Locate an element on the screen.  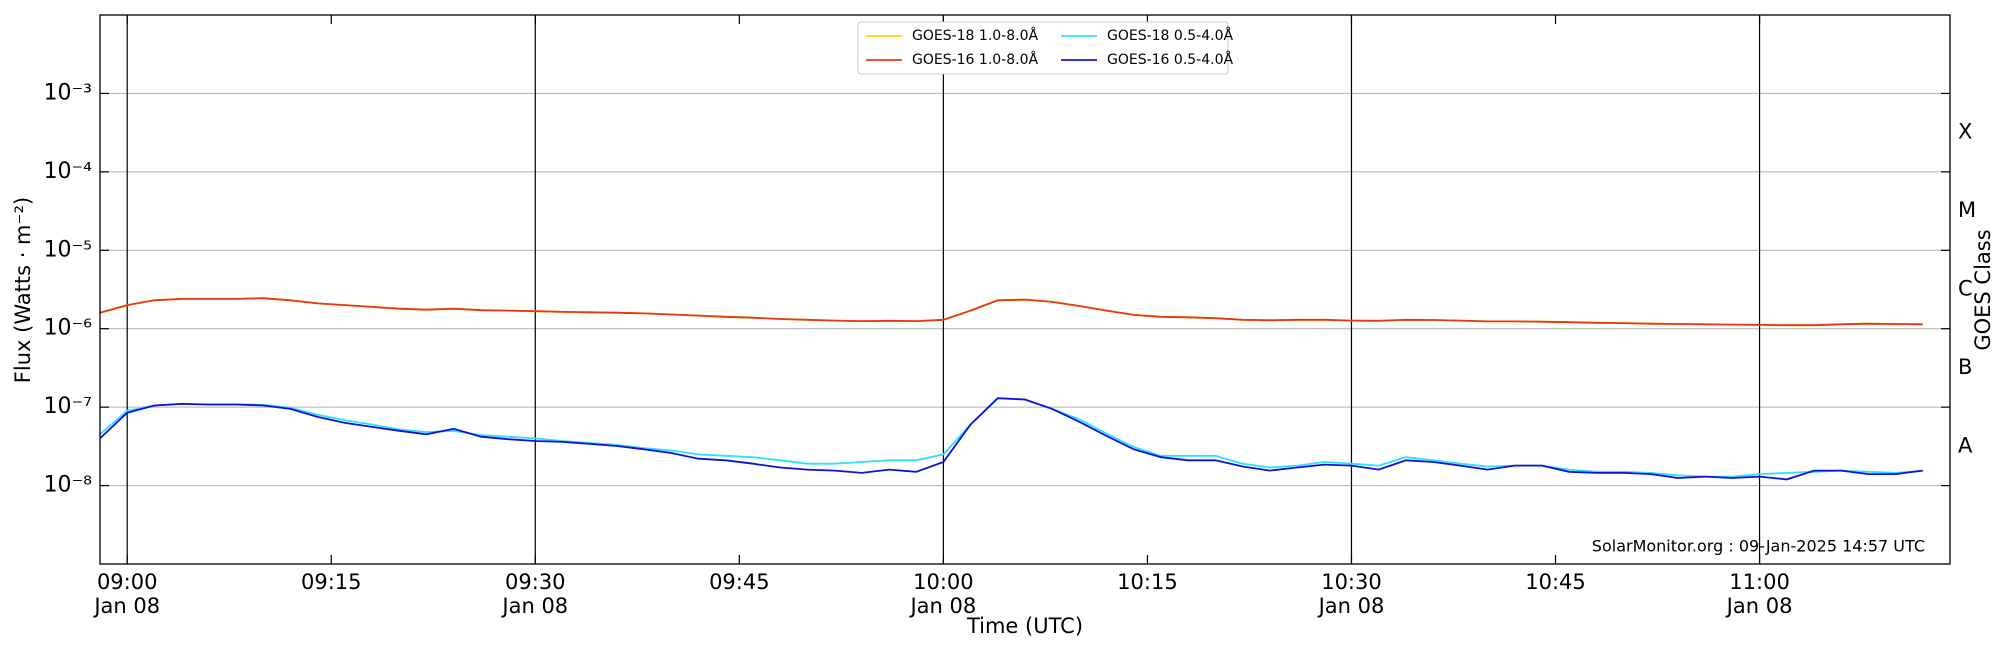
y2-tick-label: B is located at coordinates (1965, 367).